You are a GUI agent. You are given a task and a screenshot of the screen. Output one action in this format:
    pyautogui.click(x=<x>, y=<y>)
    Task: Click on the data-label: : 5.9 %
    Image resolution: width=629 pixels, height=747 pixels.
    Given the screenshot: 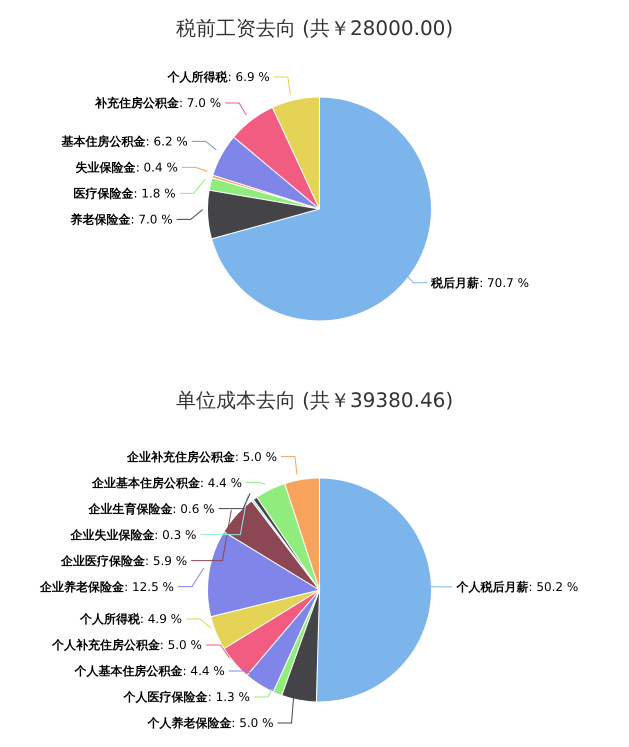 What is the action you would take?
    pyautogui.click(x=166, y=561)
    